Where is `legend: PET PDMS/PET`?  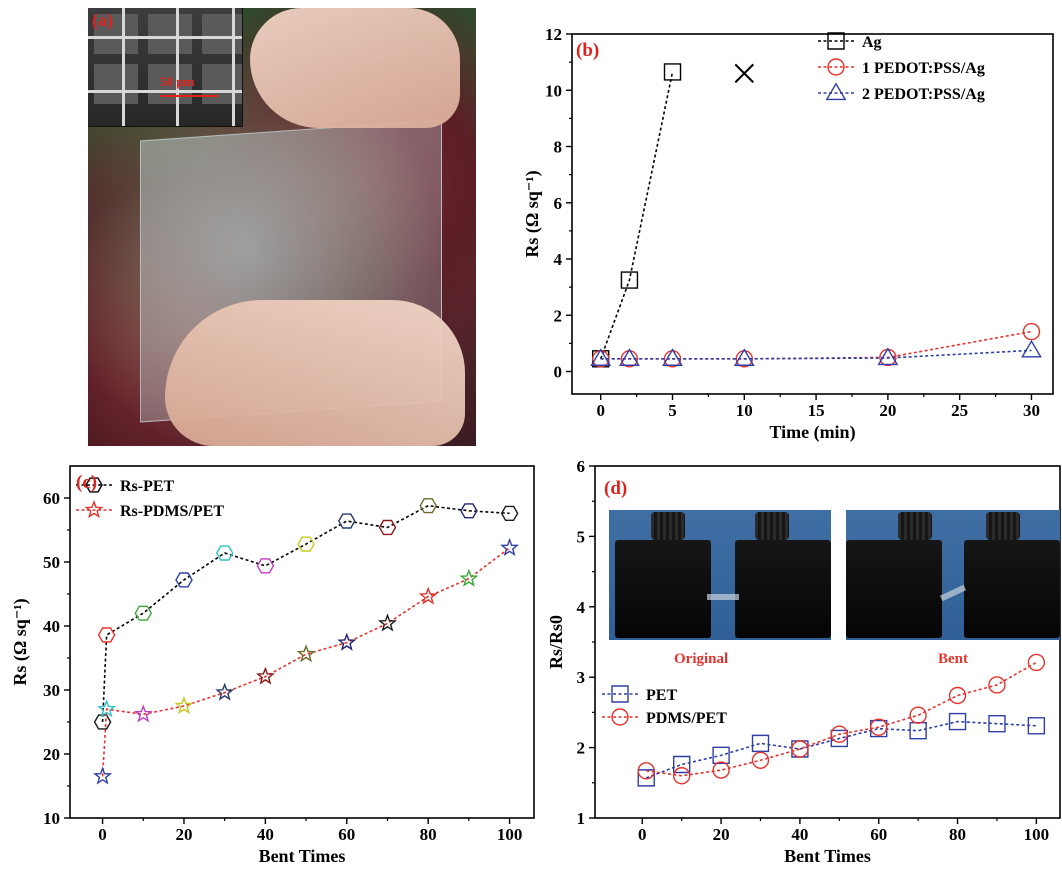 legend: PET PDMS/PET is located at coordinates (664, 706).